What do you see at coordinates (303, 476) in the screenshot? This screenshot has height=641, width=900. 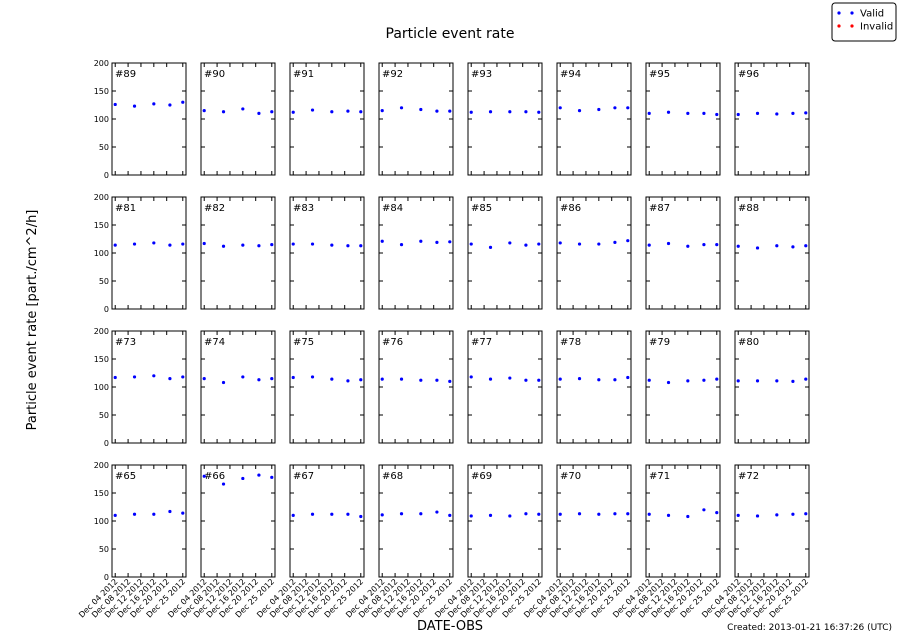 I see `panel-label: #67` at bounding box center [303, 476].